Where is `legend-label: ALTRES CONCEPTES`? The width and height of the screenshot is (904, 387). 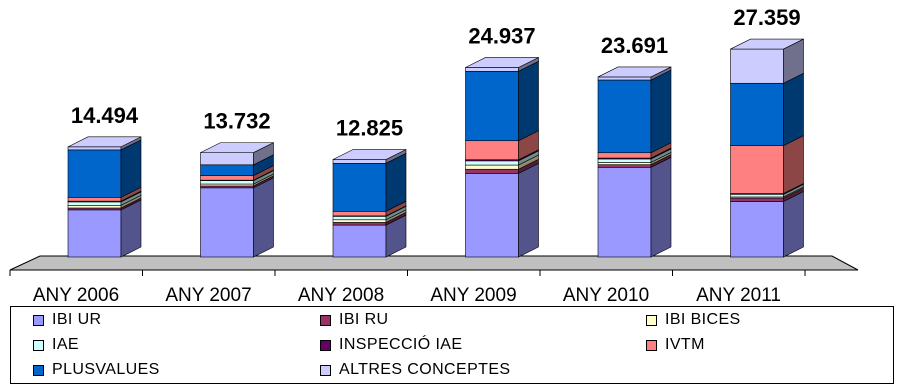 legend-label: ALTRES CONCEPTES is located at coordinates (425, 369).